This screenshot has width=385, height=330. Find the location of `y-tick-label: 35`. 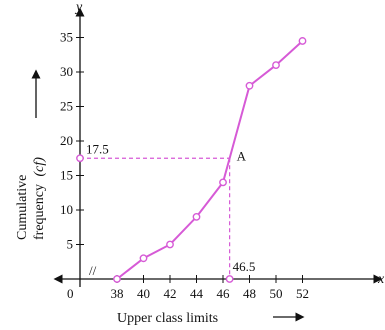

y-tick-label: 35 is located at coordinates (66, 37).